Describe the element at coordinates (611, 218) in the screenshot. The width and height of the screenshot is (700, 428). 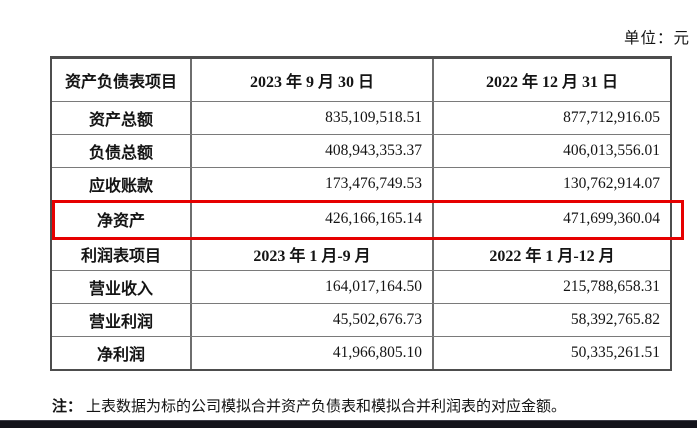
I see `value-cell: 471,699,360.04` at that location.